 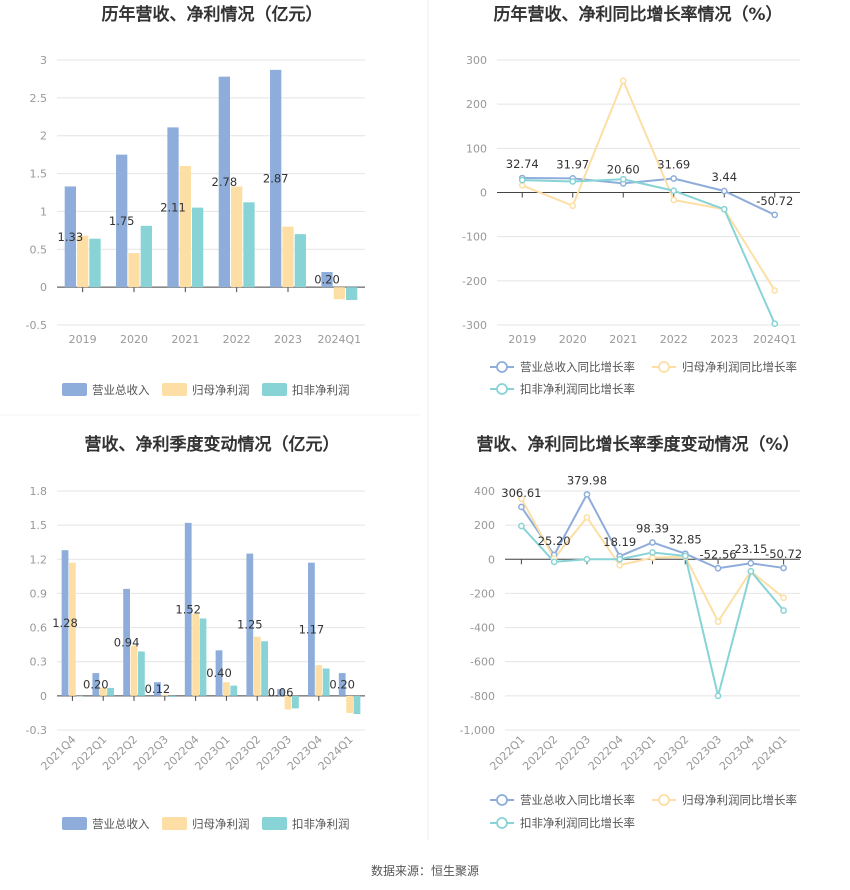 I want to click on point-3-2022, so click(x=674, y=191).